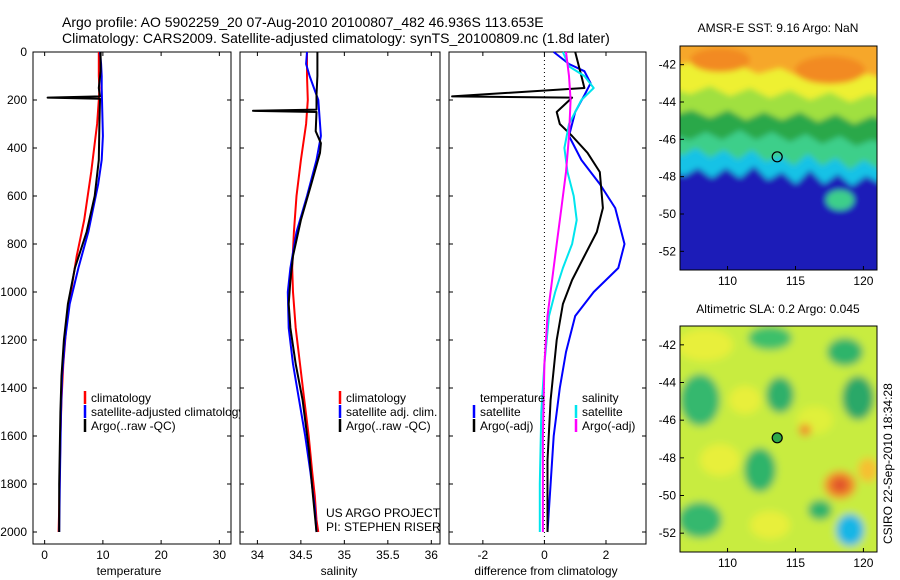 Image resolution: width=900 pixels, height=580 pixels. I want to click on x-tick-label: 20, so click(161, 555).